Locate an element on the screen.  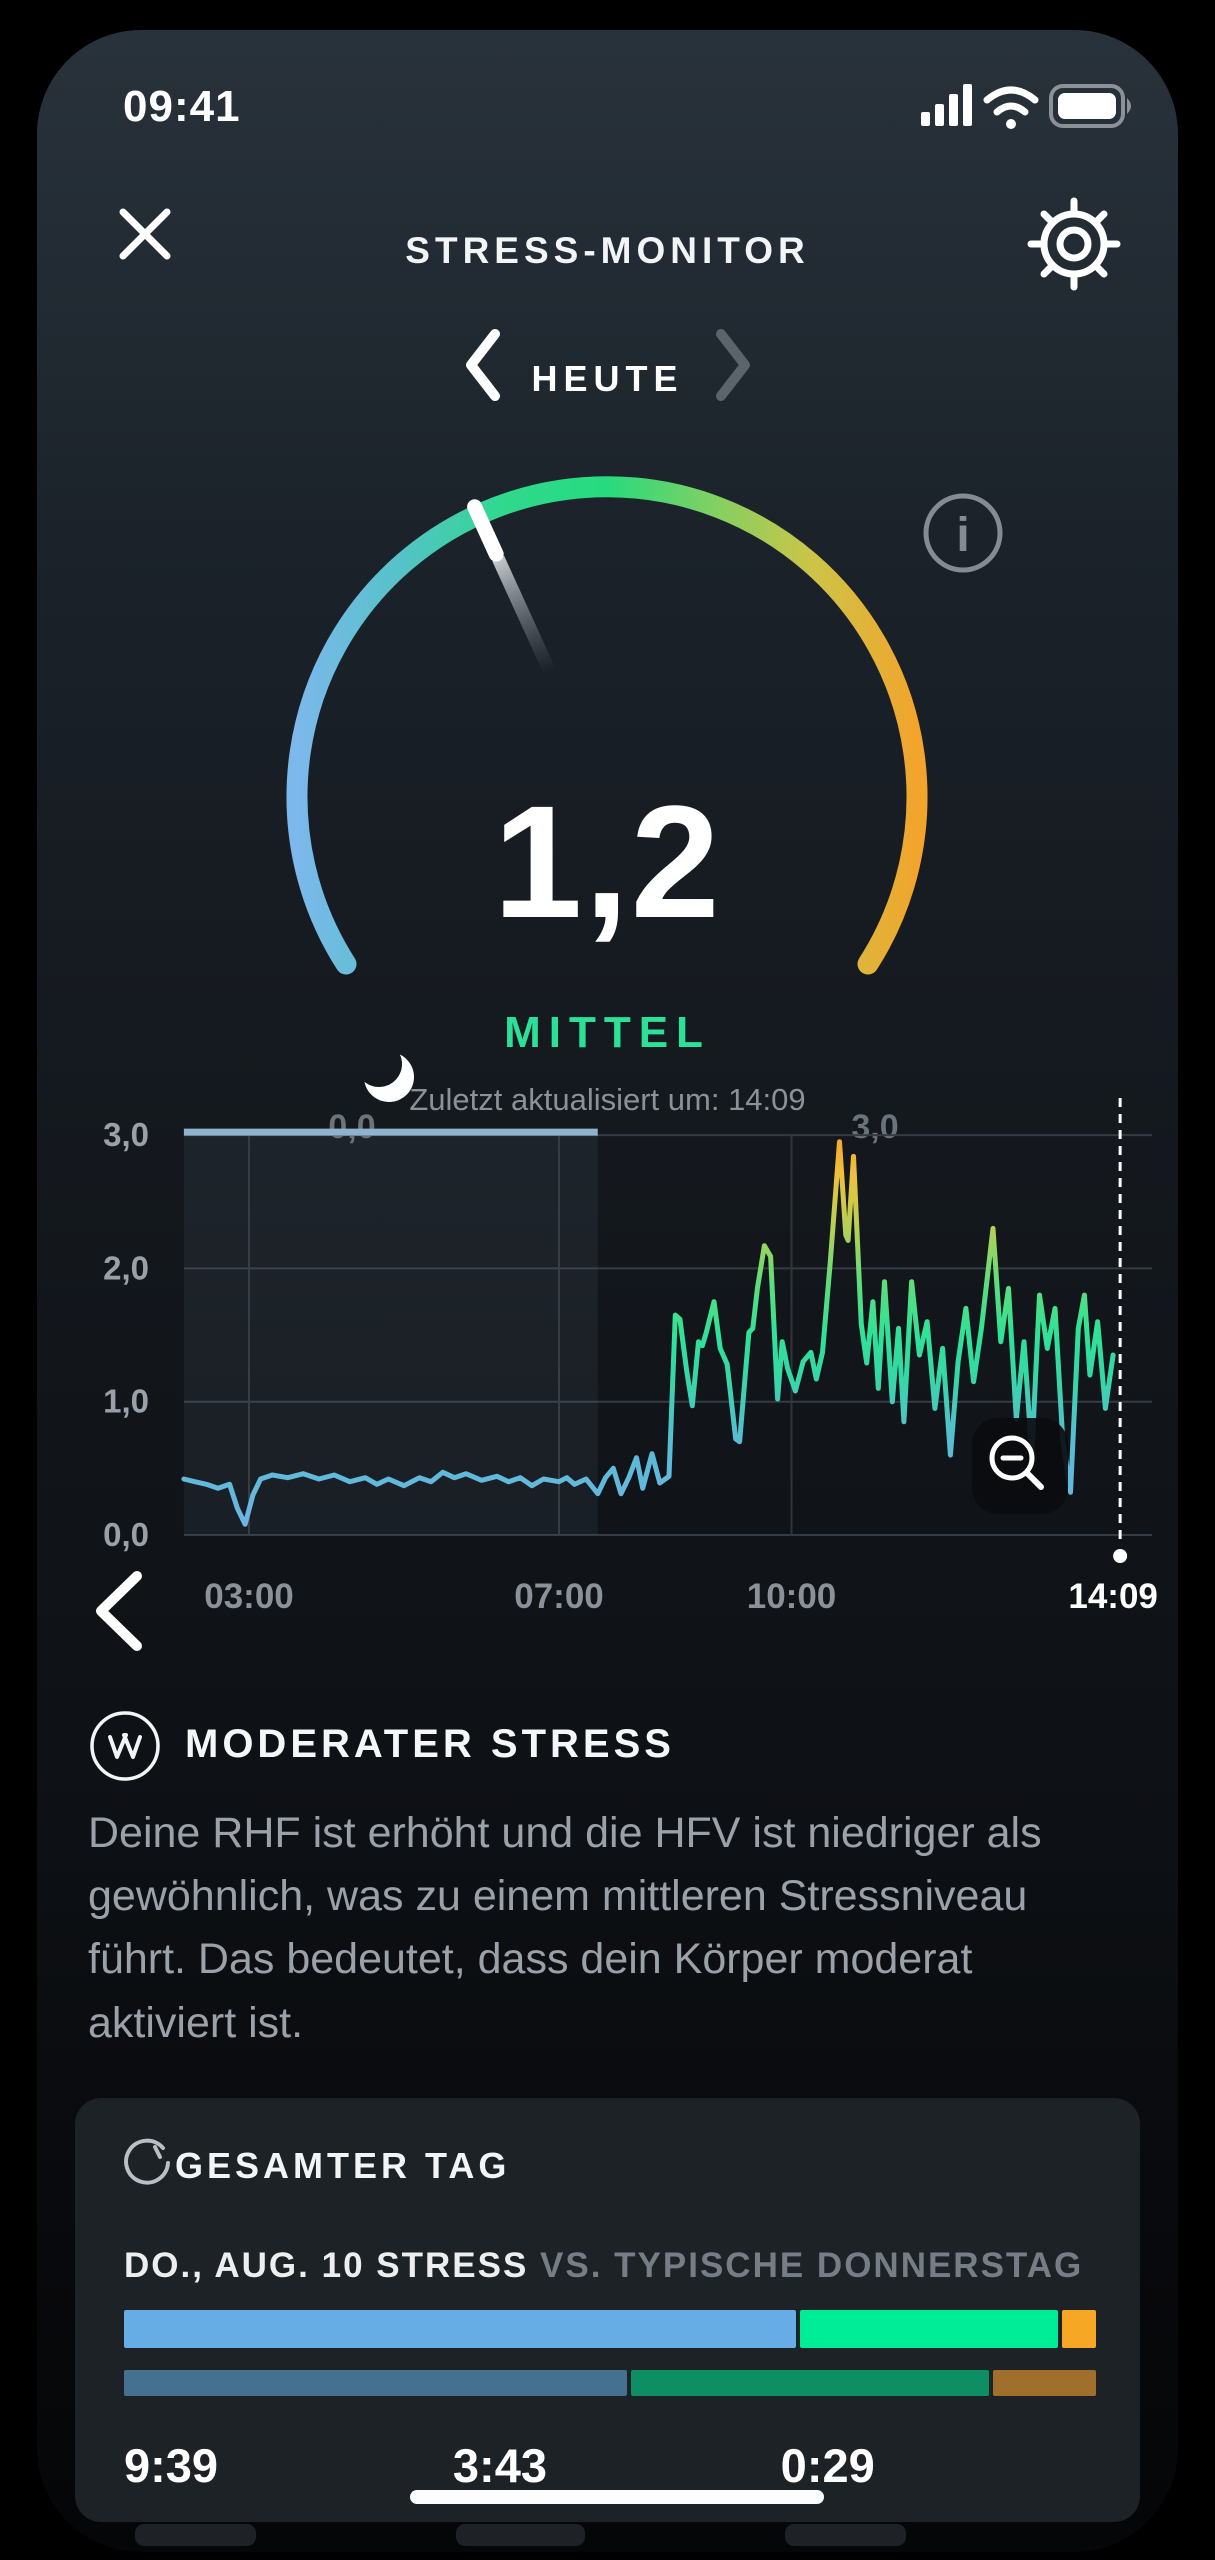
status-icons is located at coordinates (1026, 106).